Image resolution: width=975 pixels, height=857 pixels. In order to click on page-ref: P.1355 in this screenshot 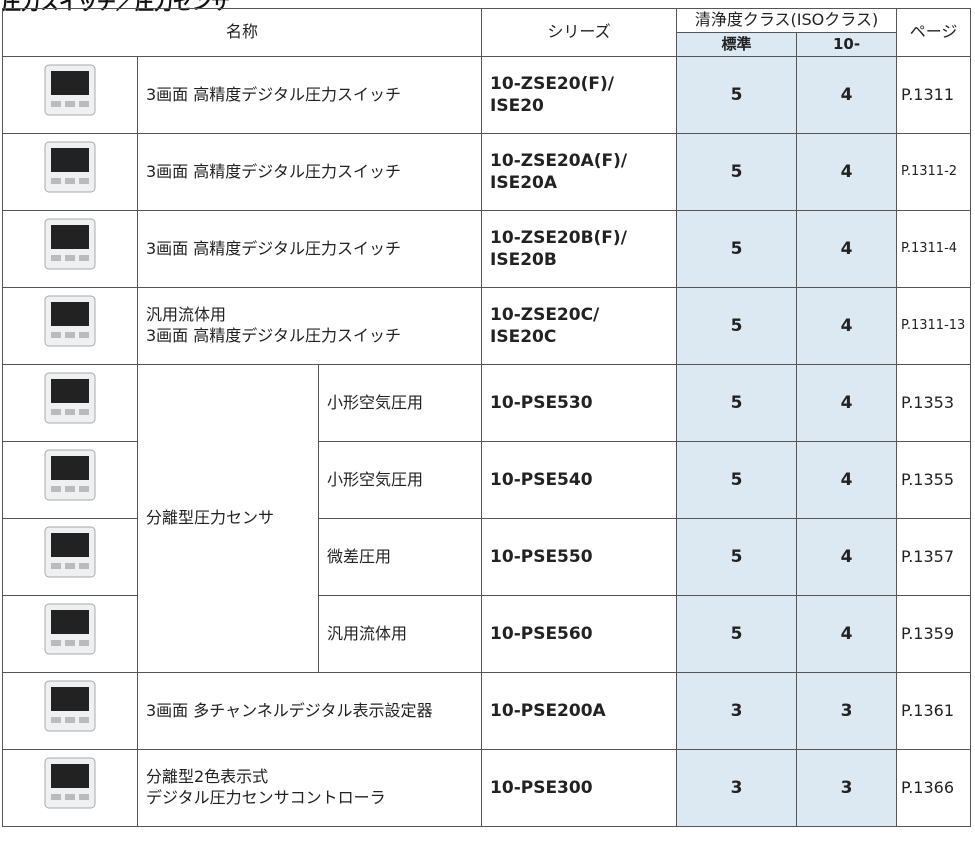, I will do `click(934, 480)`.